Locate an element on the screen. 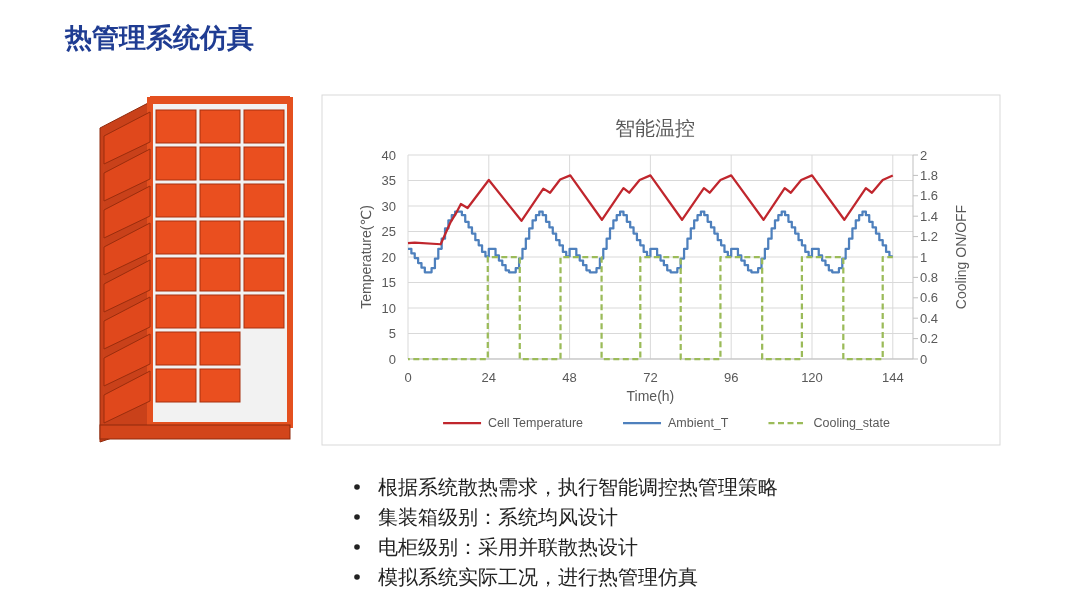 The image size is (1080, 607). legend-label: Ambient_T is located at coordinates (698, 423).